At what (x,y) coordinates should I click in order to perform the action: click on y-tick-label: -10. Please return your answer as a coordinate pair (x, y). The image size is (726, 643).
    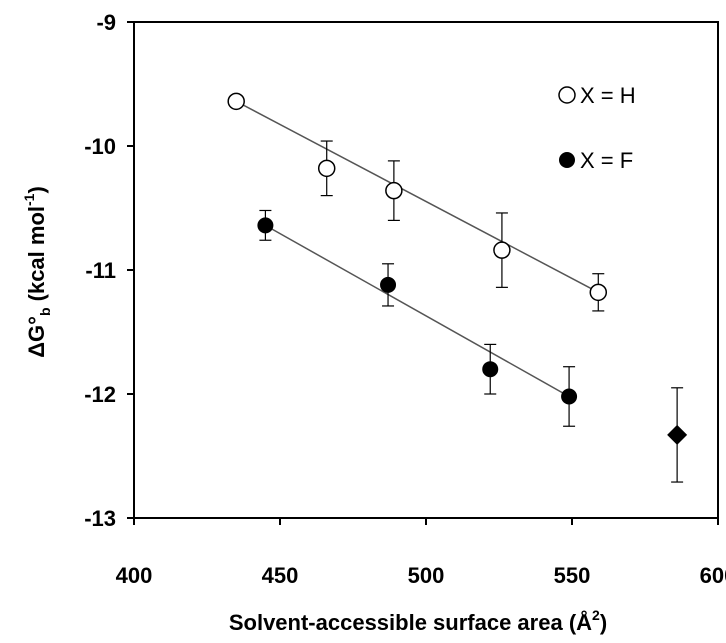
    Looking at the image, I should click on (100, 146).